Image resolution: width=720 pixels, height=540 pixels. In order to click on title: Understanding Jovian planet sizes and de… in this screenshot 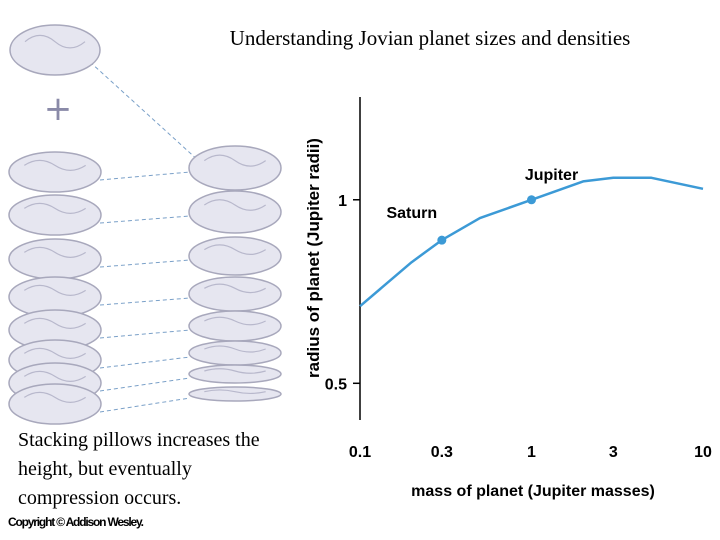, I will do `click(430, 38)`.